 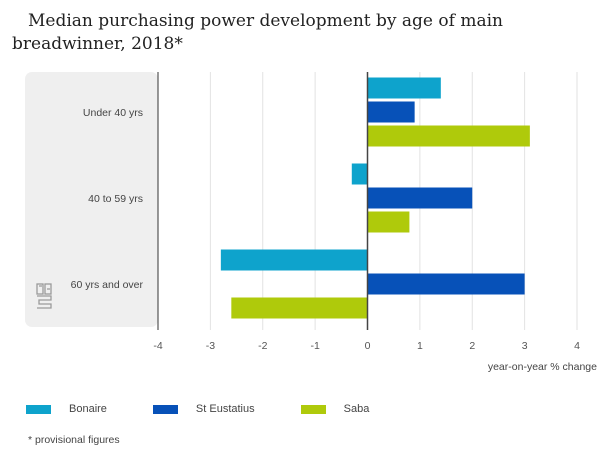 What do you see at coordinates (66, 409) in the screenshot?
I see `legend-item-bonaire: Bonaire` at bounding box center [66, 409].